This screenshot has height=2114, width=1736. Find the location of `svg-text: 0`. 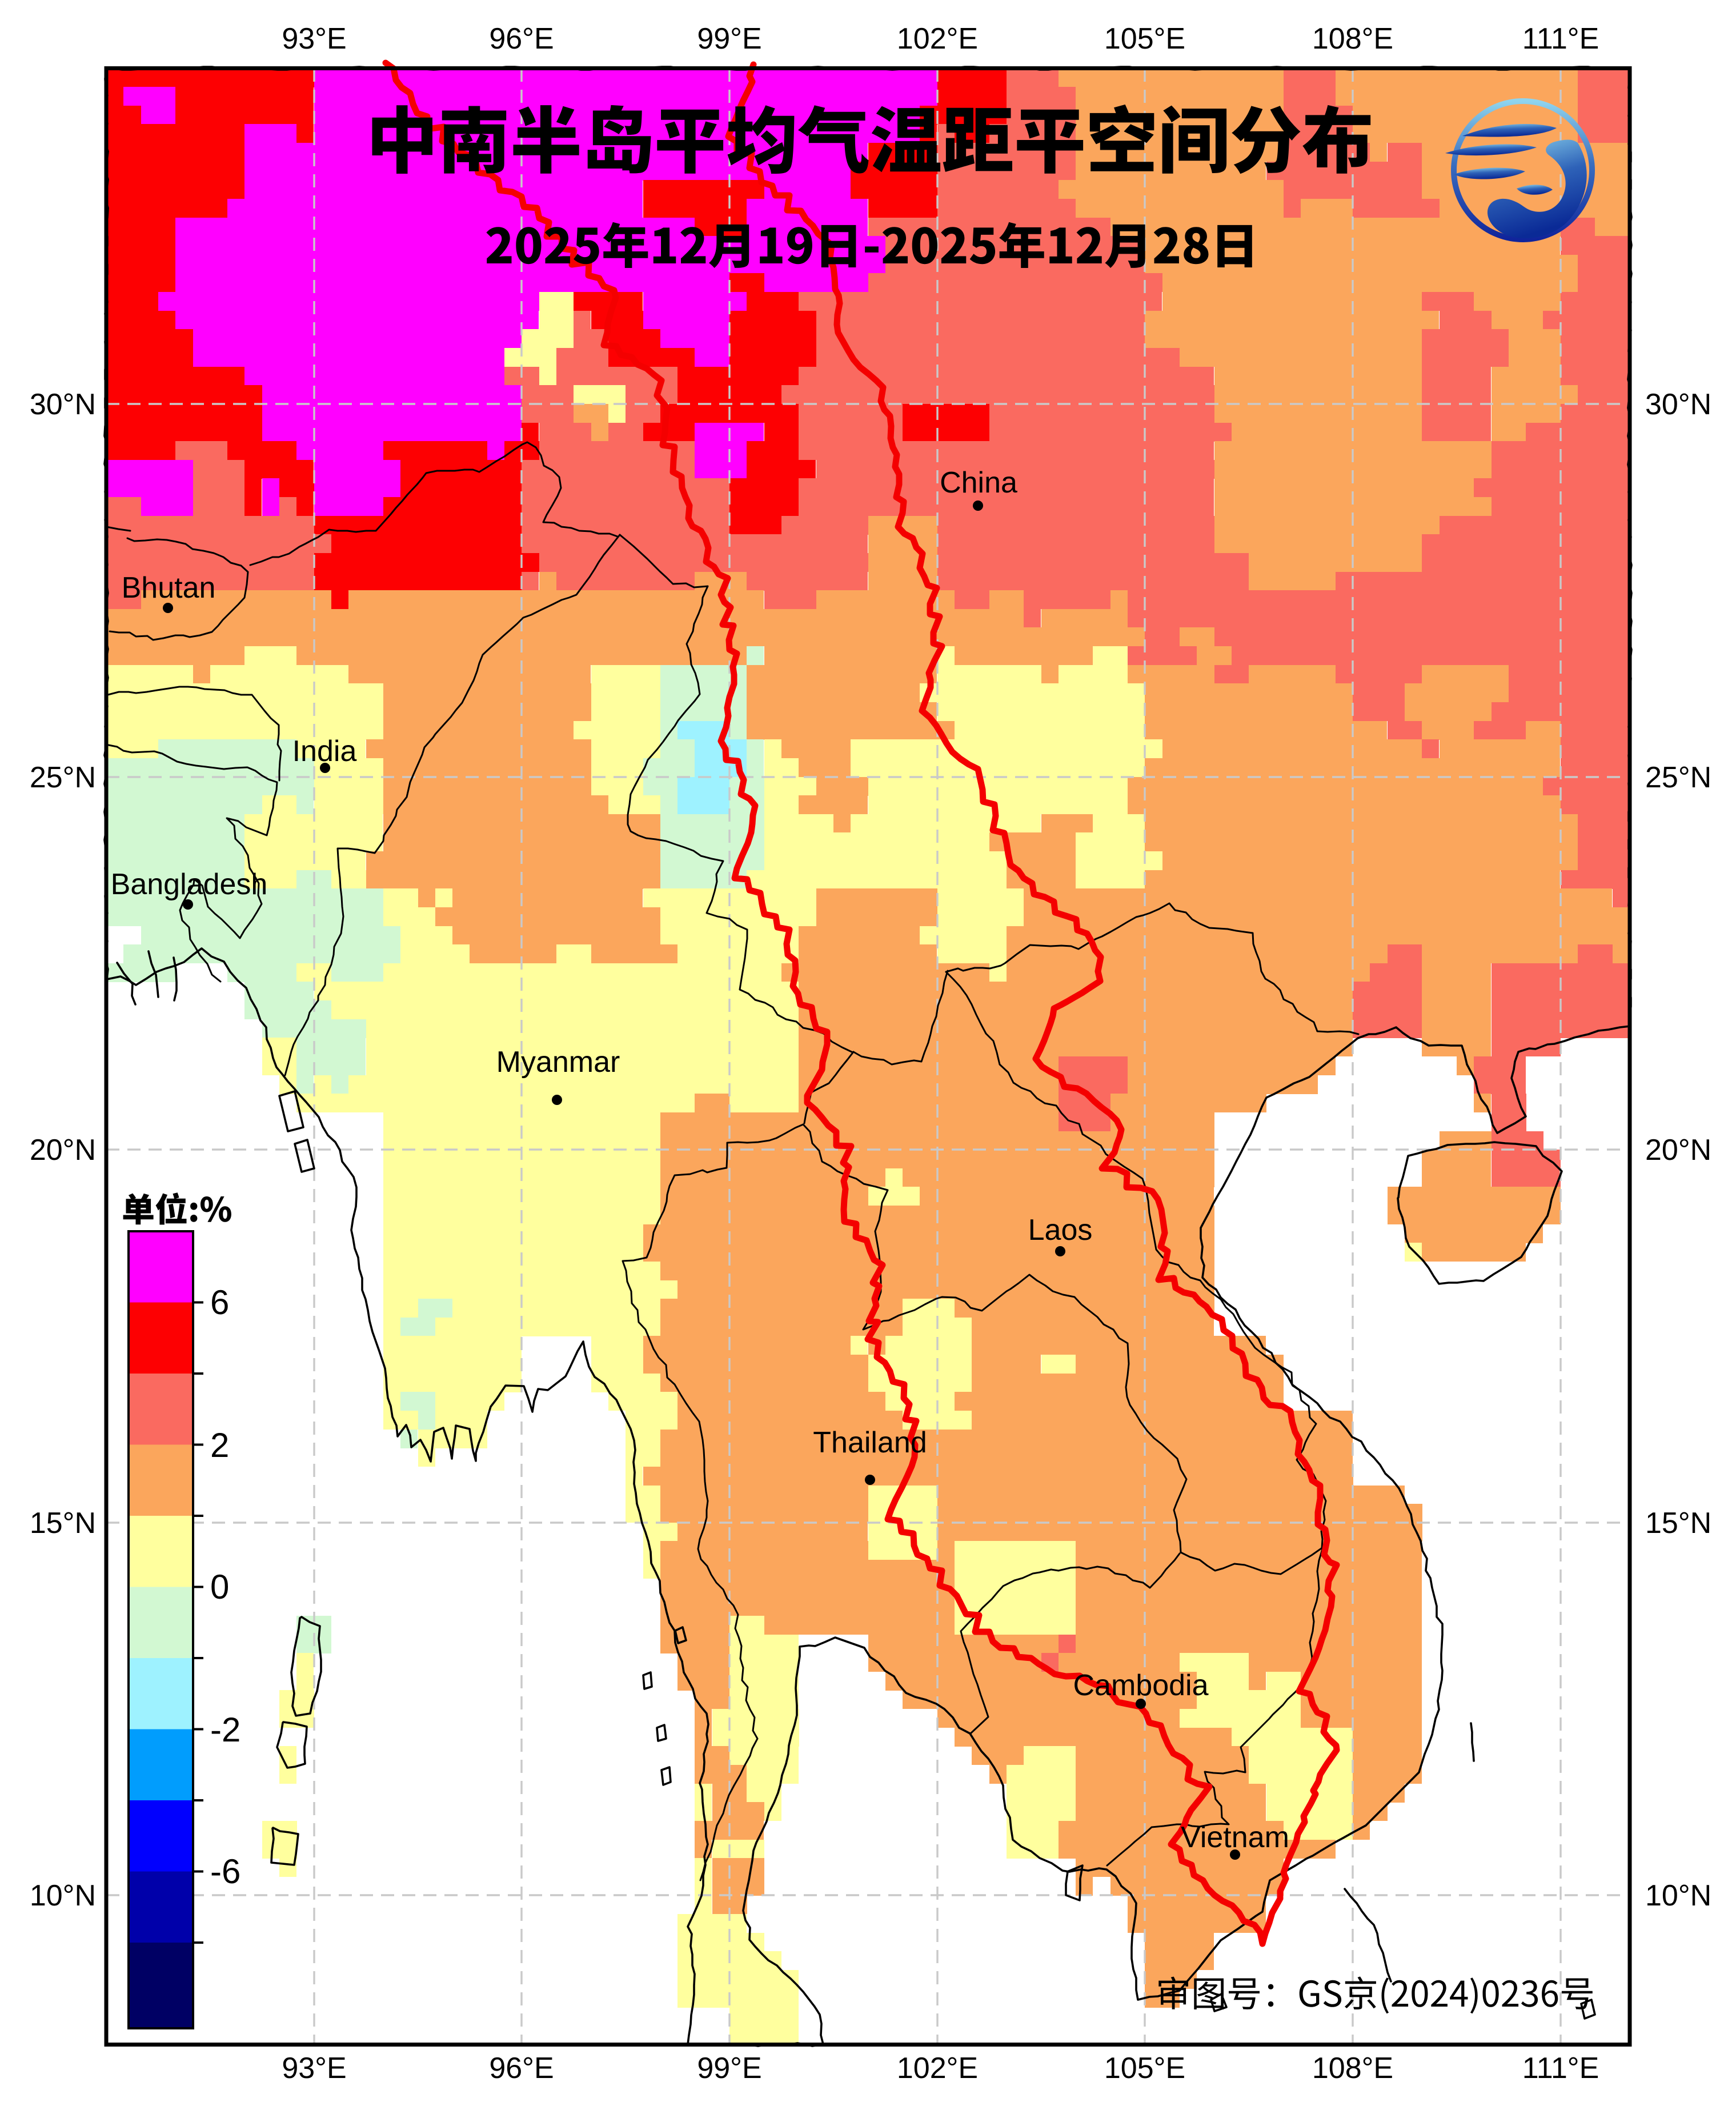

svg-text: 0 is located at coordinates (219, 1587).